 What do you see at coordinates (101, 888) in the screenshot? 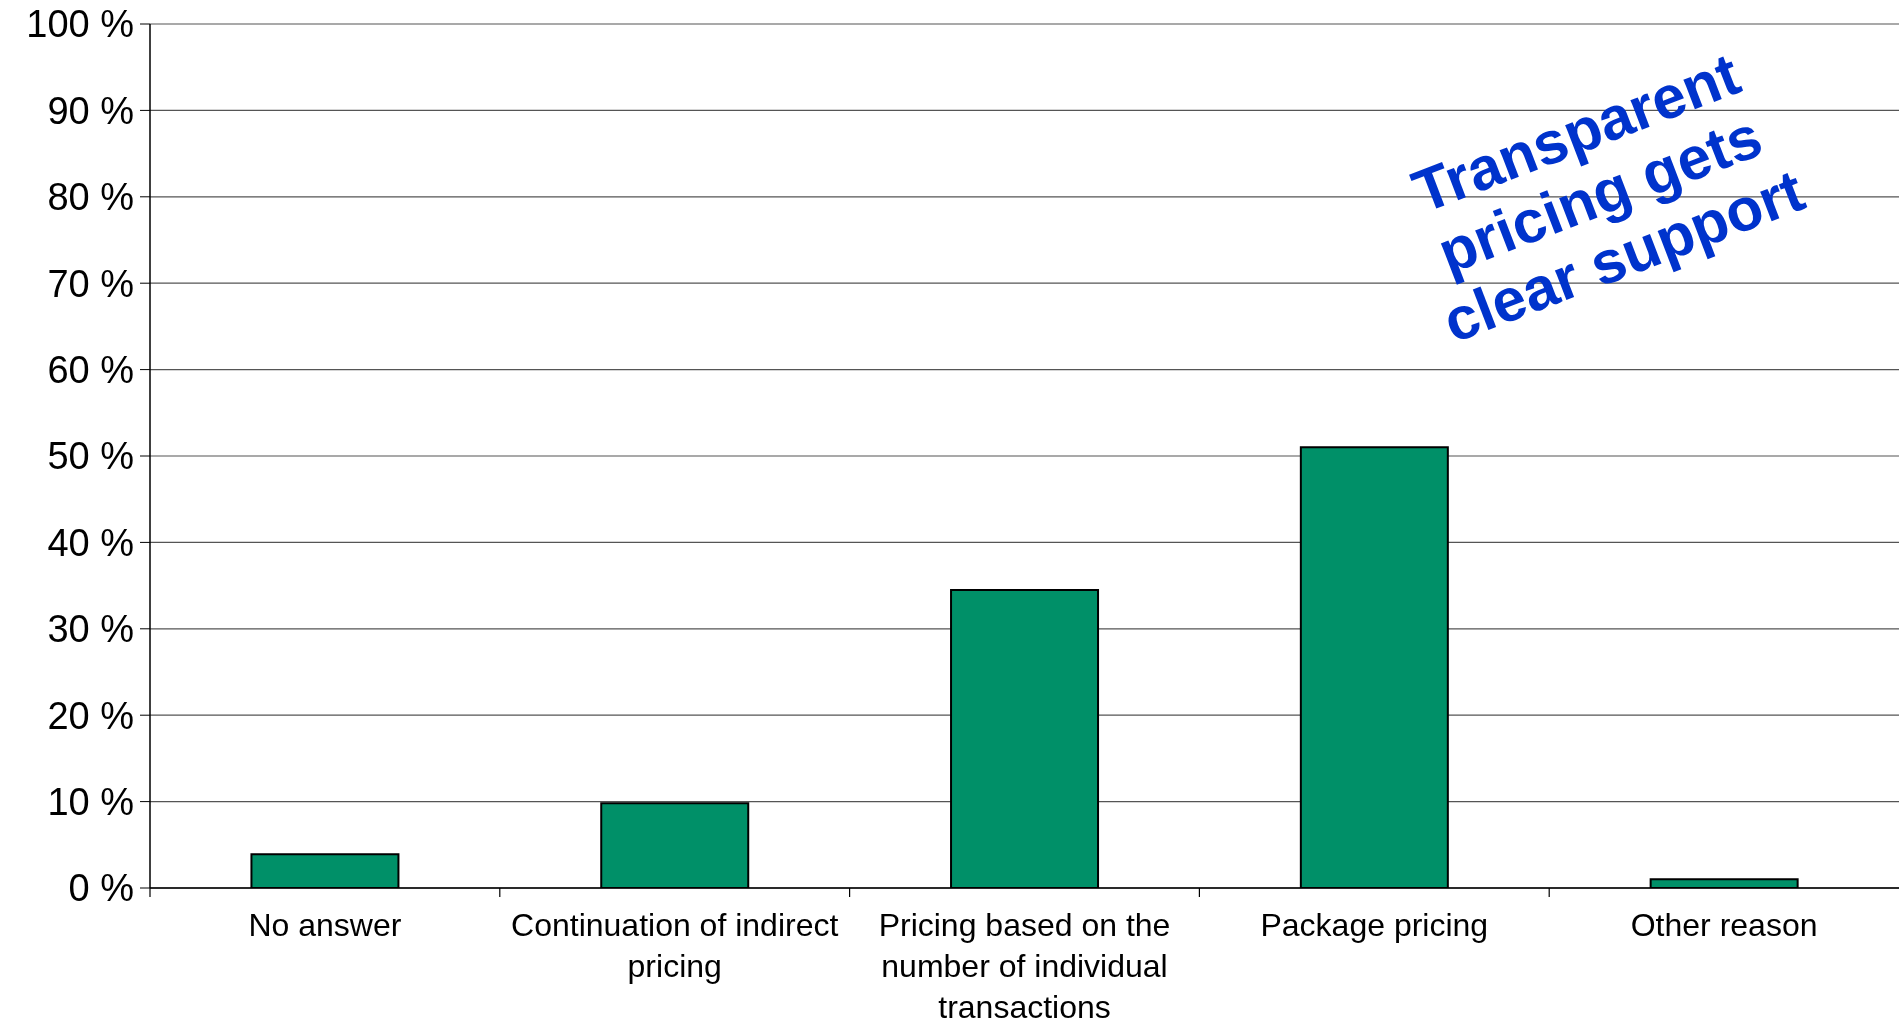
I see `y-tick-label: 0 %` at bounding box center [101, 888].